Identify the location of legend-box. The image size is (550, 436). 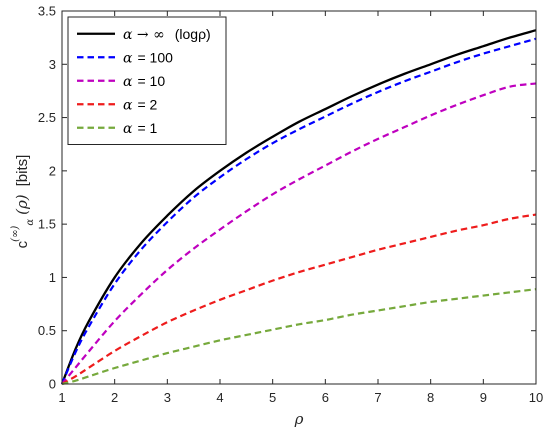
(147, 80).